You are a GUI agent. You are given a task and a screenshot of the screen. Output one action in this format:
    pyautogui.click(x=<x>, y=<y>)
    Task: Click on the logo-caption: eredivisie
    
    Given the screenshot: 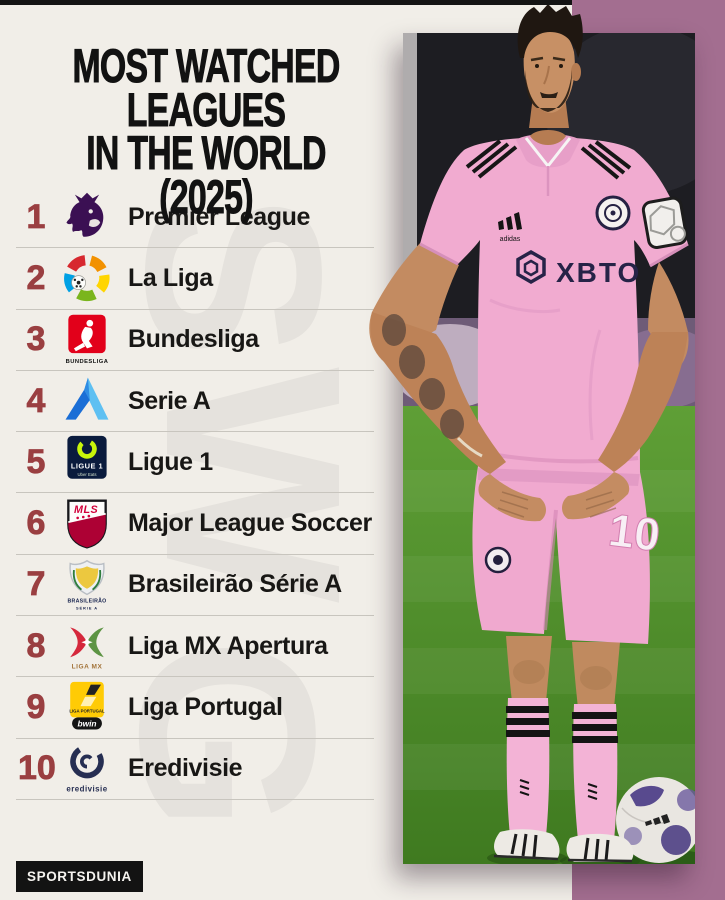 What is the action you would take?
    pyautogui.click(x=86, y=788)
    